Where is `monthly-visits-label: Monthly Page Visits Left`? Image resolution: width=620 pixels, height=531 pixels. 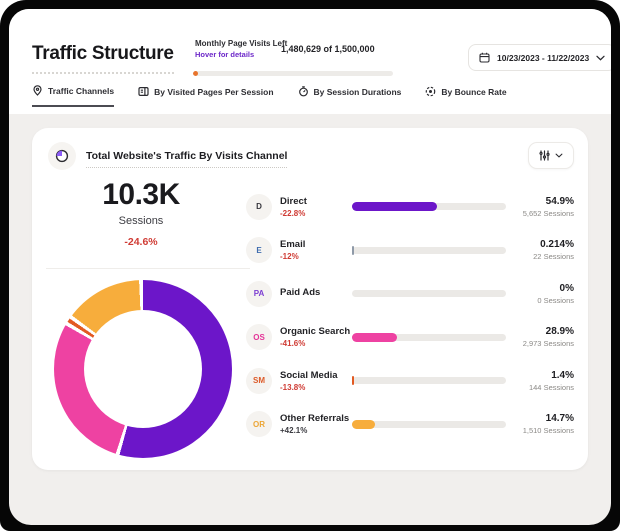 monthly-visits-label: Monthly Page Visits Left is located at coordinates (241, 43).